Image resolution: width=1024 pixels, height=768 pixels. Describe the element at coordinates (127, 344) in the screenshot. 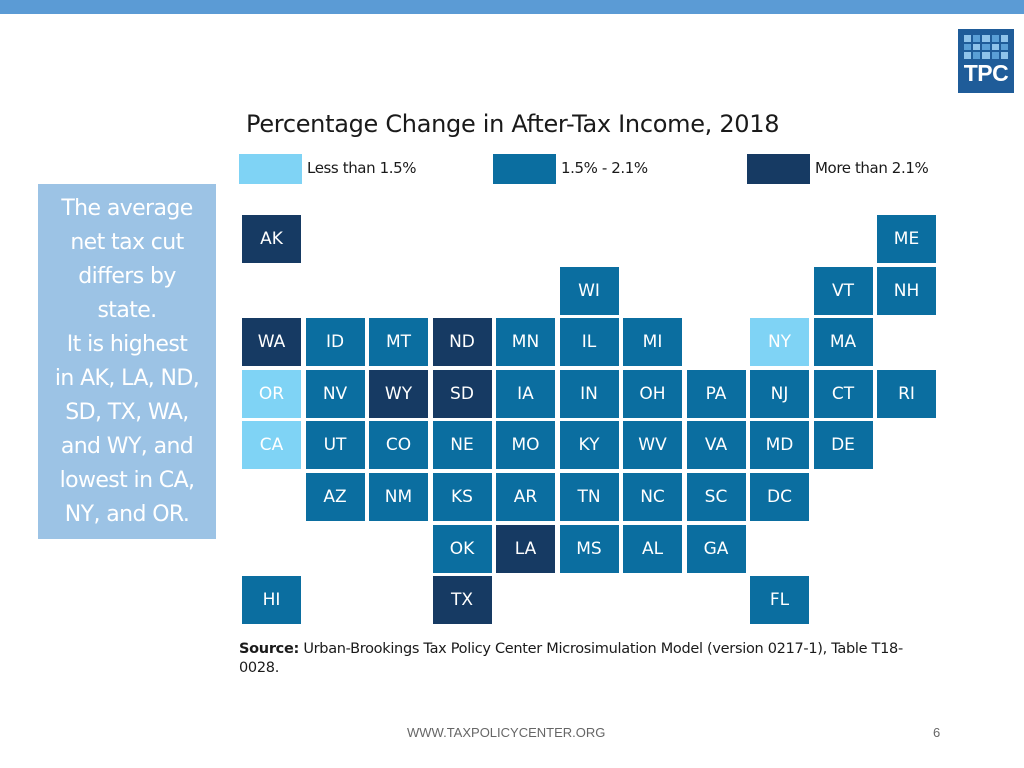

I see `callout-line: It is highest` at that location.